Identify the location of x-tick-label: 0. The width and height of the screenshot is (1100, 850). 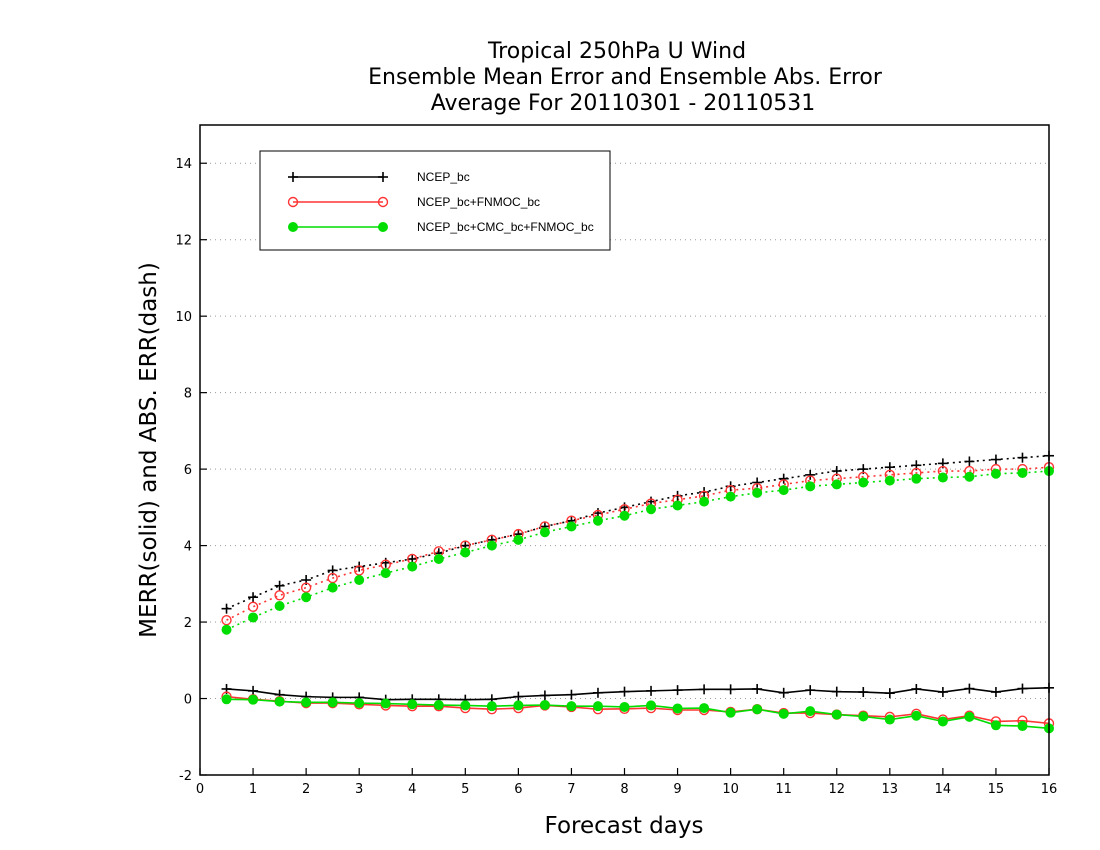
(200, 789).